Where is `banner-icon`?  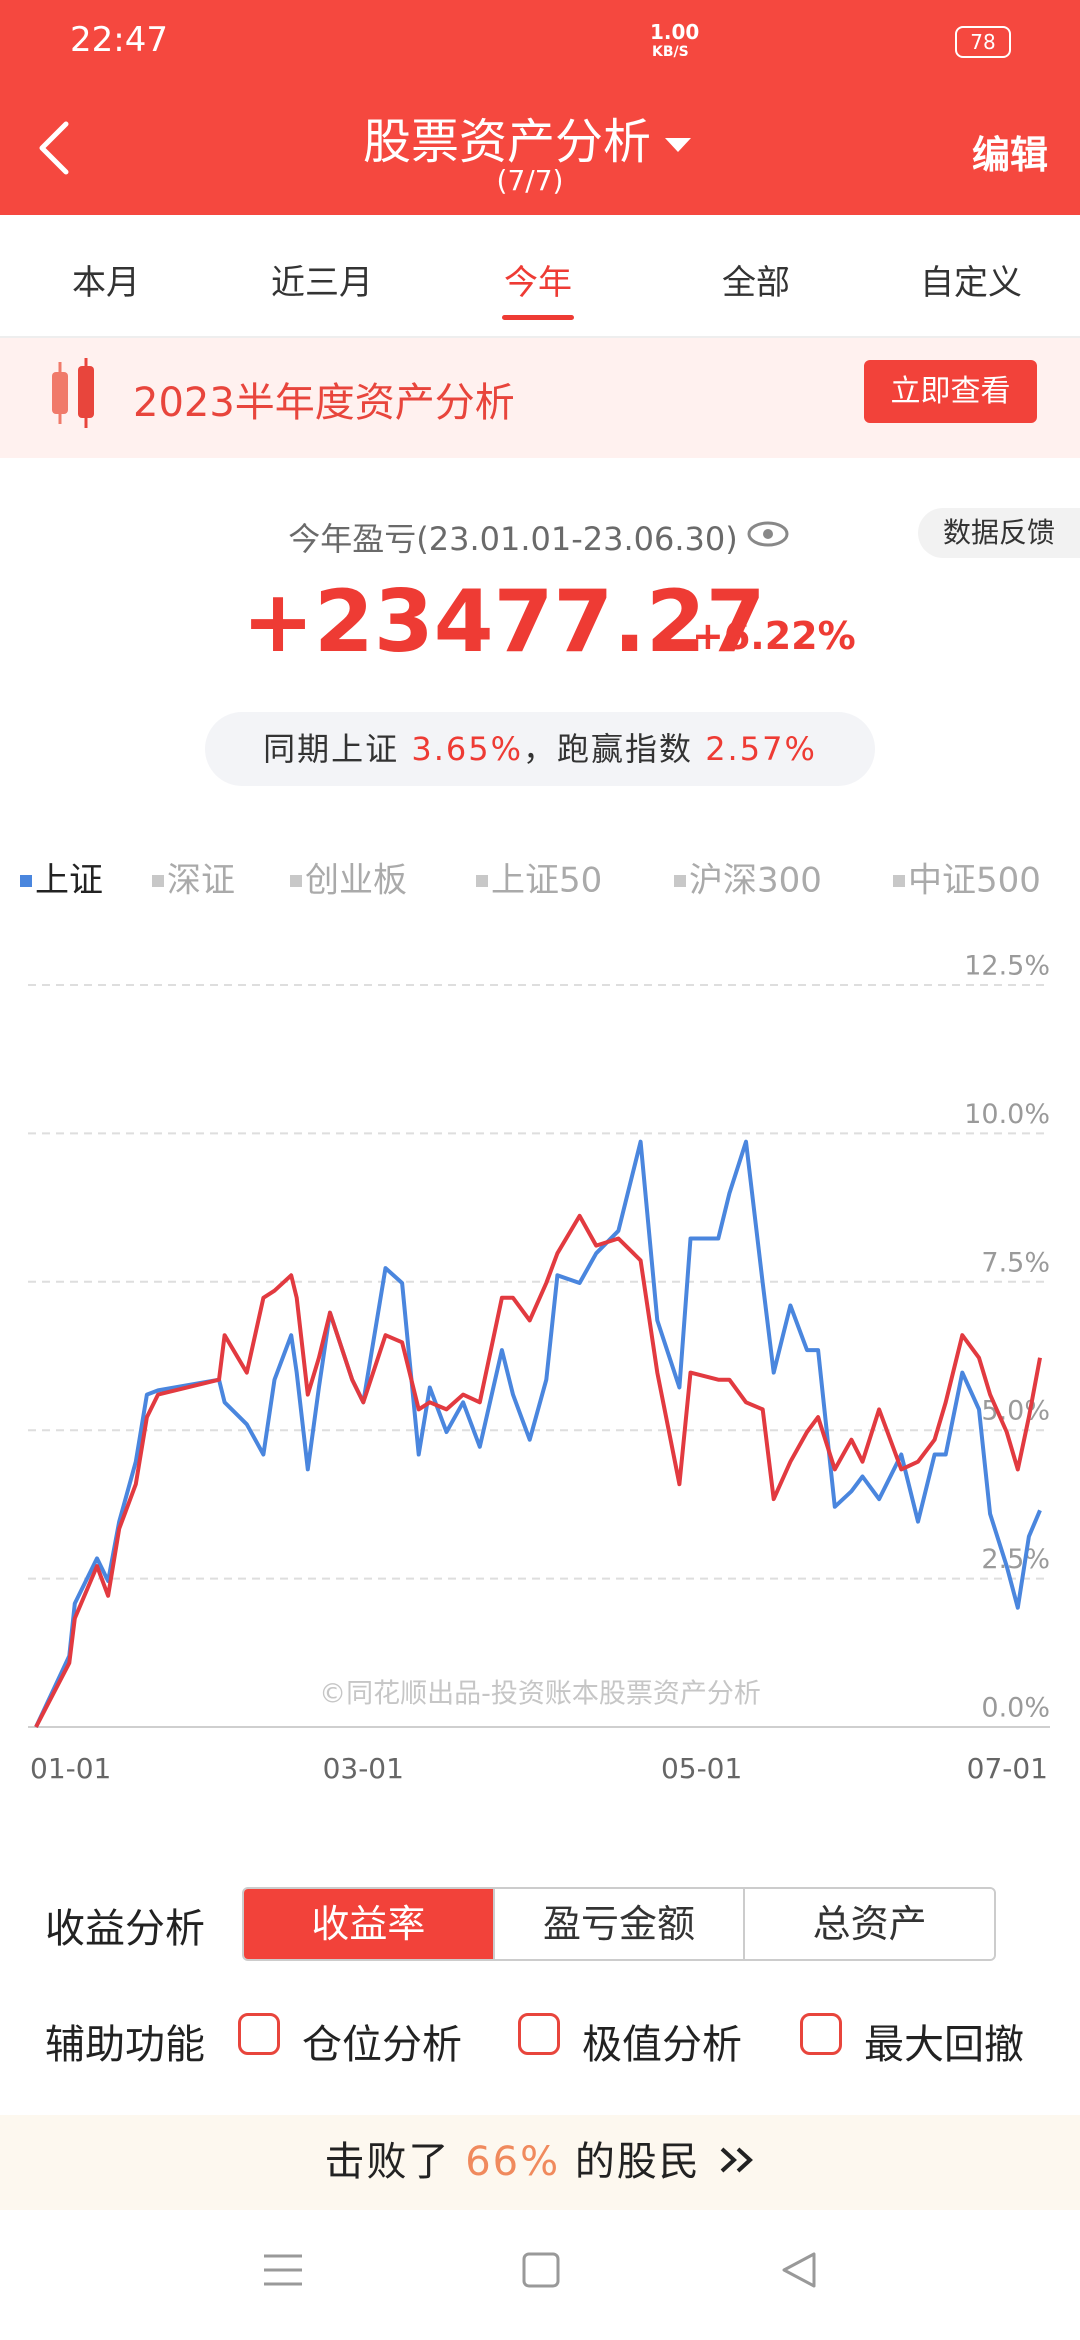 banner-icon is located at coordinates (73, 393).